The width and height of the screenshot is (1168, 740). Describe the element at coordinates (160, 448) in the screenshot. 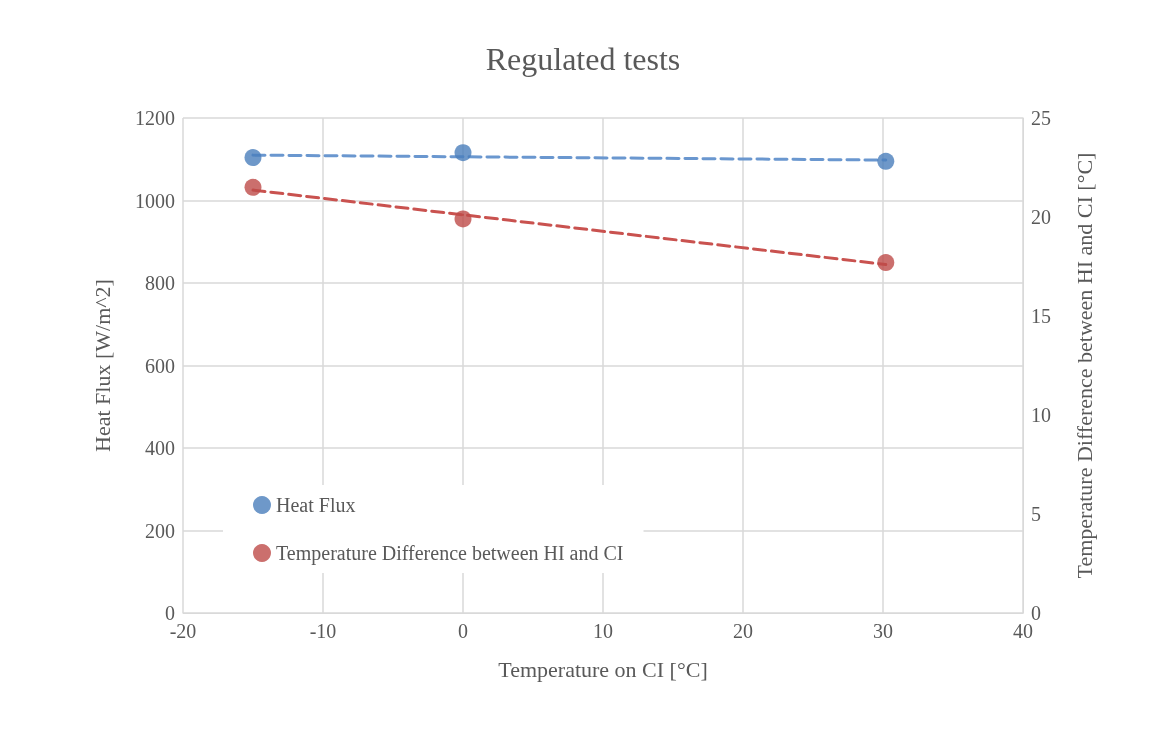

I see `y-tick-label: 400` at that location.